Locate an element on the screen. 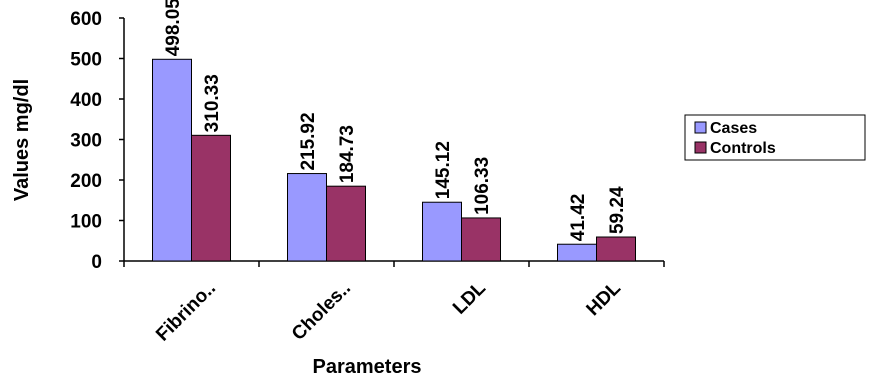 The width and height of the screenshot is (875, 380). data-label: 59.24 is located at coordinates (617, 210).